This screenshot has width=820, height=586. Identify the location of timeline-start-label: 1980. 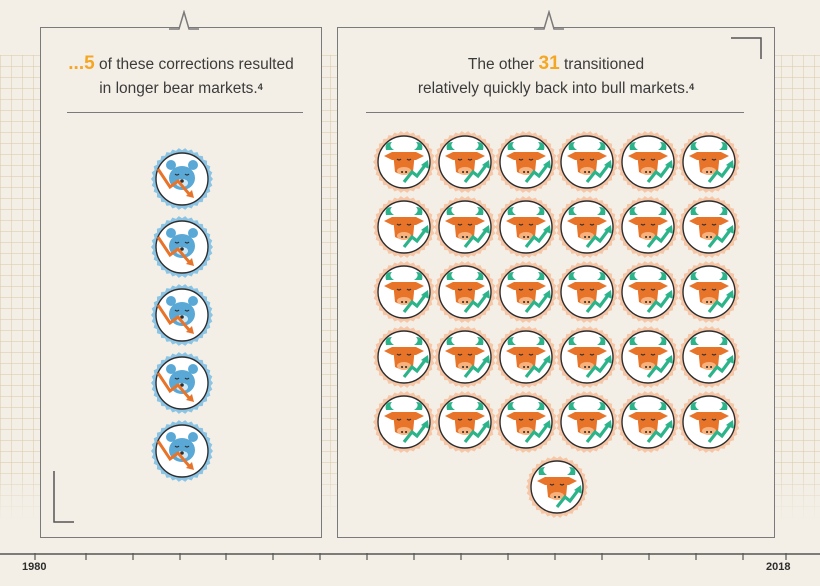
(34, 567).